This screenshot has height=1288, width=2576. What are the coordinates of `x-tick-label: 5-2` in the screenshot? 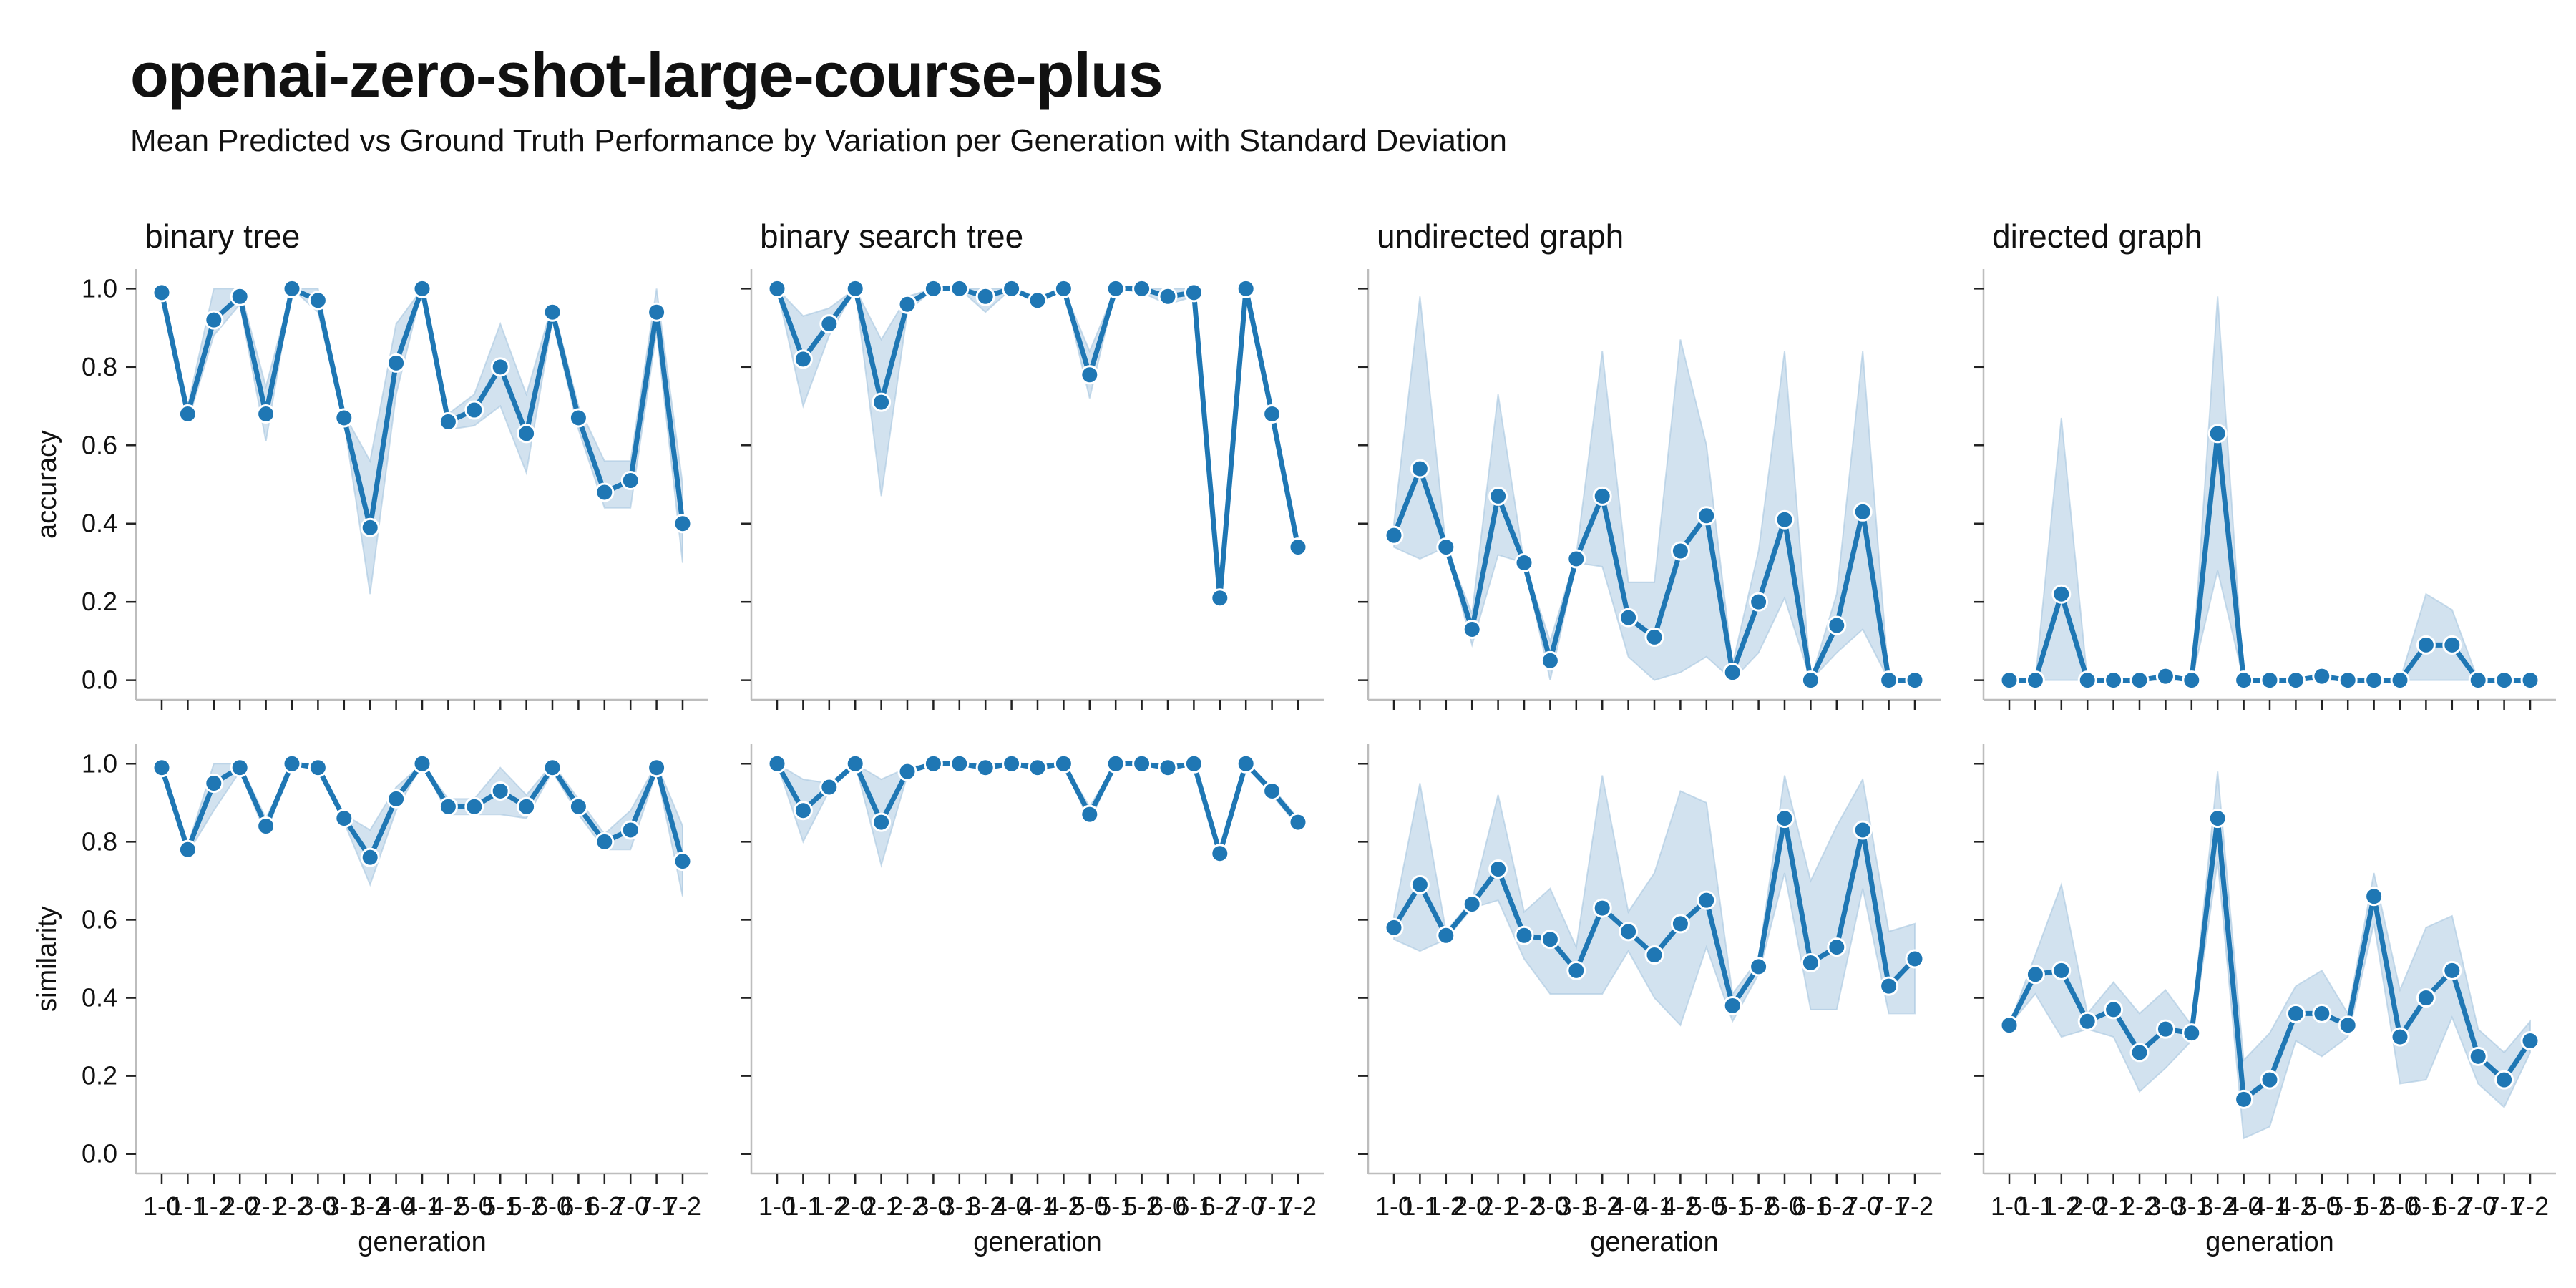 It's located at (1142, 1206).